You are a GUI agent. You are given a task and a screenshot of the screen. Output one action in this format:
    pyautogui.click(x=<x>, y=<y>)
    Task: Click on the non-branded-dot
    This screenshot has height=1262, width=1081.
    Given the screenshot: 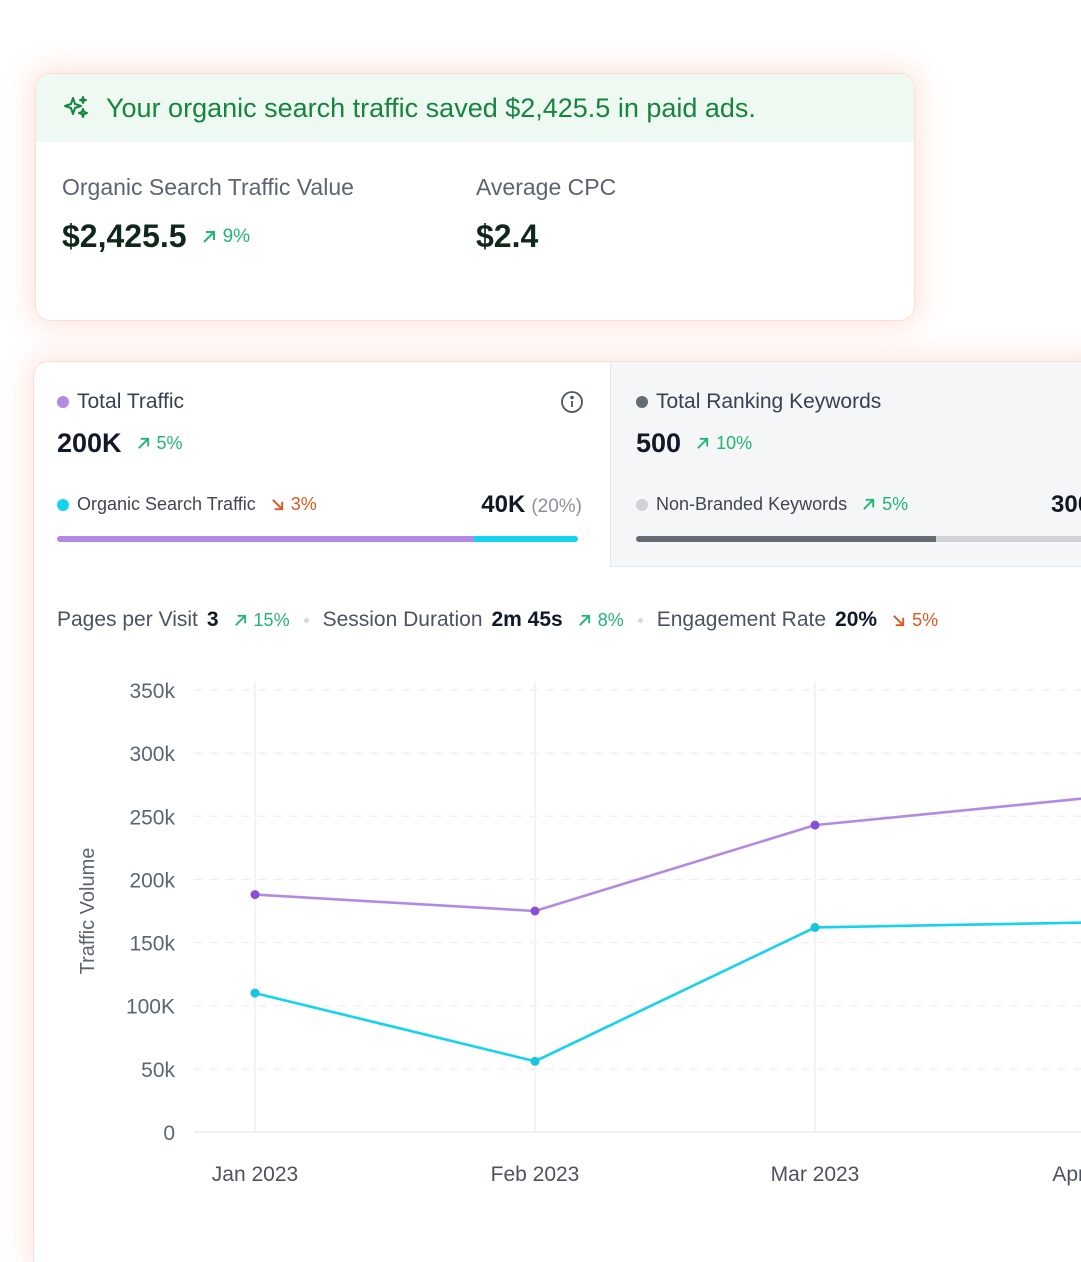 What is the action you would take?
    pyautogui.click(x=642, y=504)
    